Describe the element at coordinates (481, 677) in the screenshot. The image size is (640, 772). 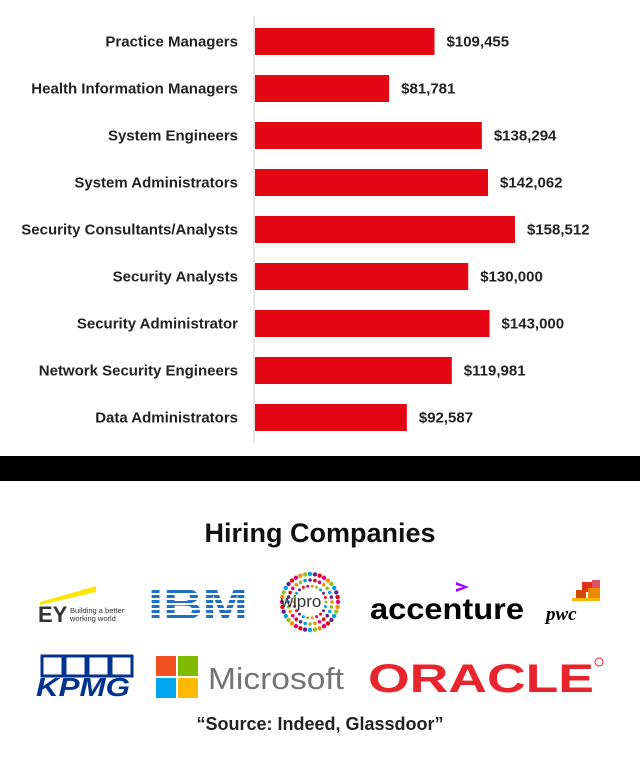
I see `oracle-letters: ORACLE` at that location.